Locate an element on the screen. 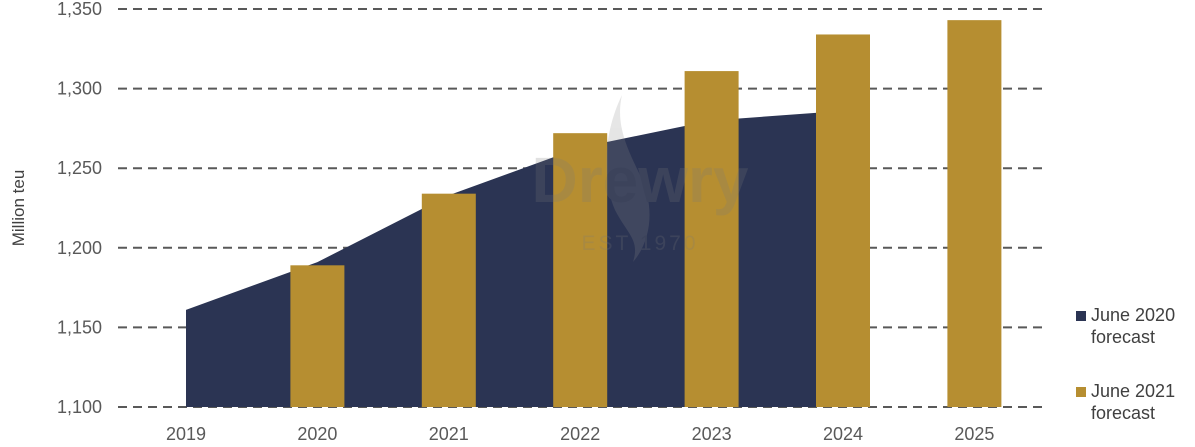 The height and width of the screenshot is (447, 1195). legend-label-line1: June 2020 is located at coordinates (1133, 315).